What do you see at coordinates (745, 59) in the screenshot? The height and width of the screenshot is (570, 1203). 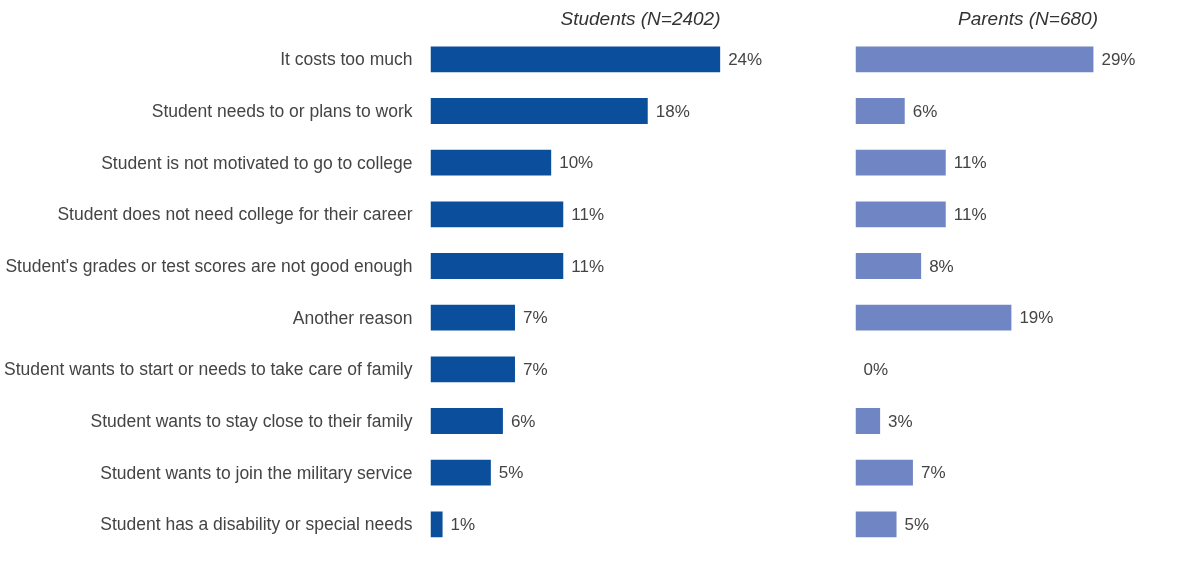 I see `data-label: 24%` at bounding box center [745, 59].